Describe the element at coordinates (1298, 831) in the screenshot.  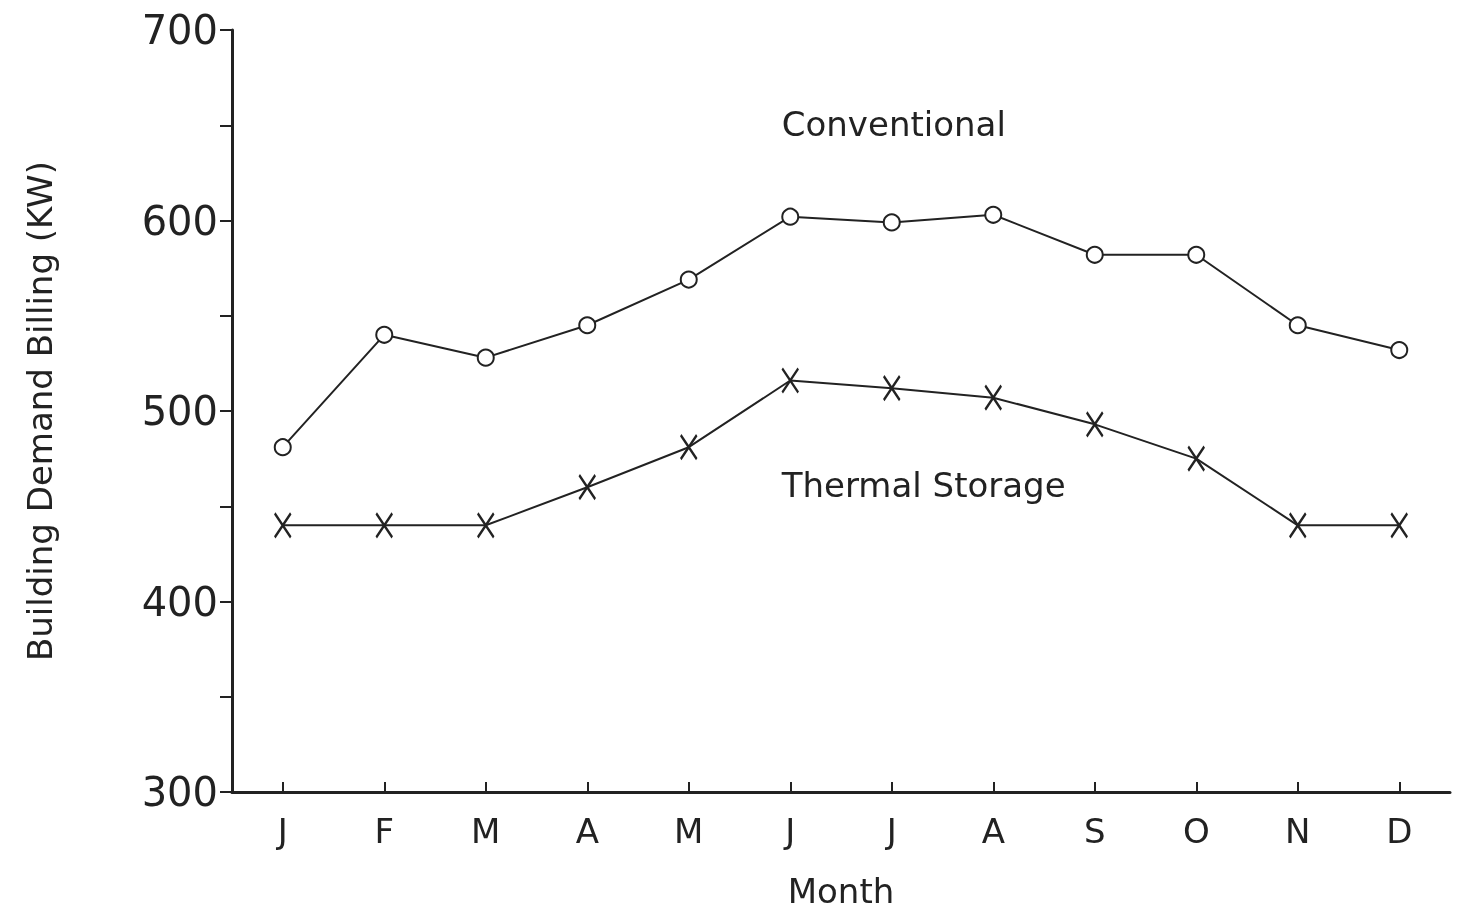
I see `x-tick-label: N` at that location.